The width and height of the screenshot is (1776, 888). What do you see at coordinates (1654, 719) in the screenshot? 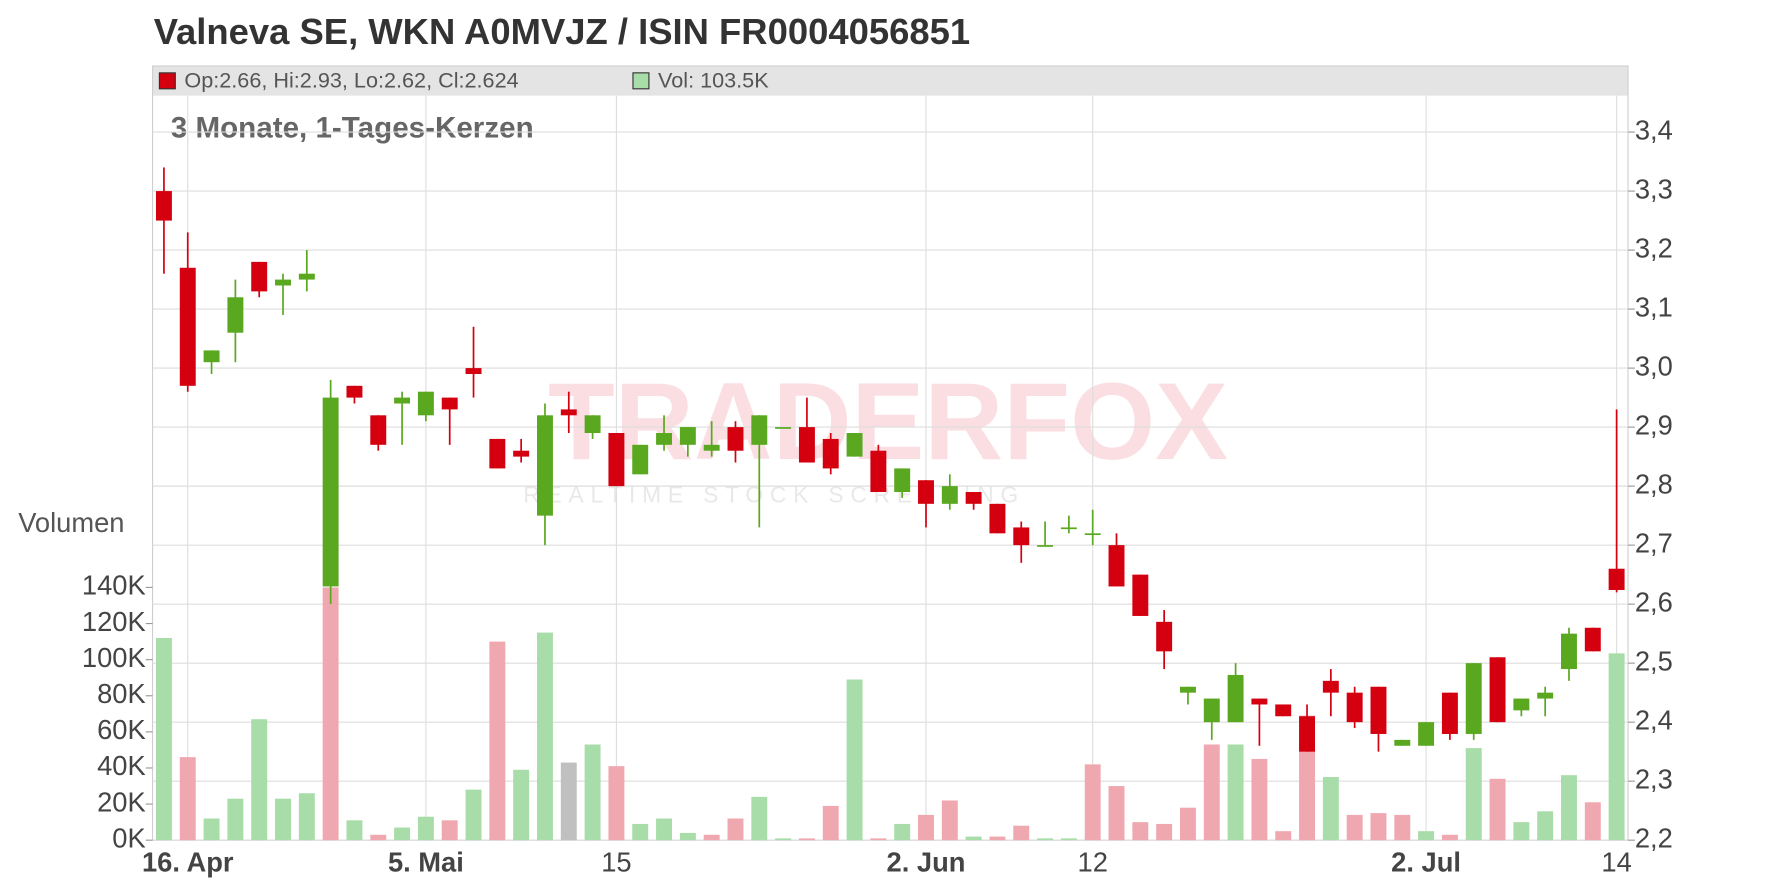
I see `y-tick-label: 2,4` at bounding box center [1654, 719].